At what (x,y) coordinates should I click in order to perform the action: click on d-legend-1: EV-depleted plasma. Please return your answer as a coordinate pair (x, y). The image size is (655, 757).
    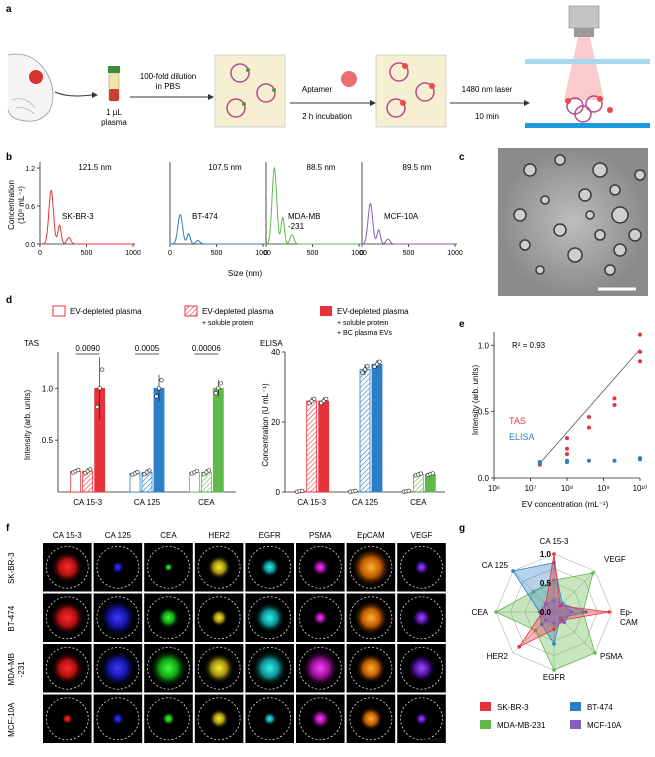
    Looking at the image, I should click on (106, 311).